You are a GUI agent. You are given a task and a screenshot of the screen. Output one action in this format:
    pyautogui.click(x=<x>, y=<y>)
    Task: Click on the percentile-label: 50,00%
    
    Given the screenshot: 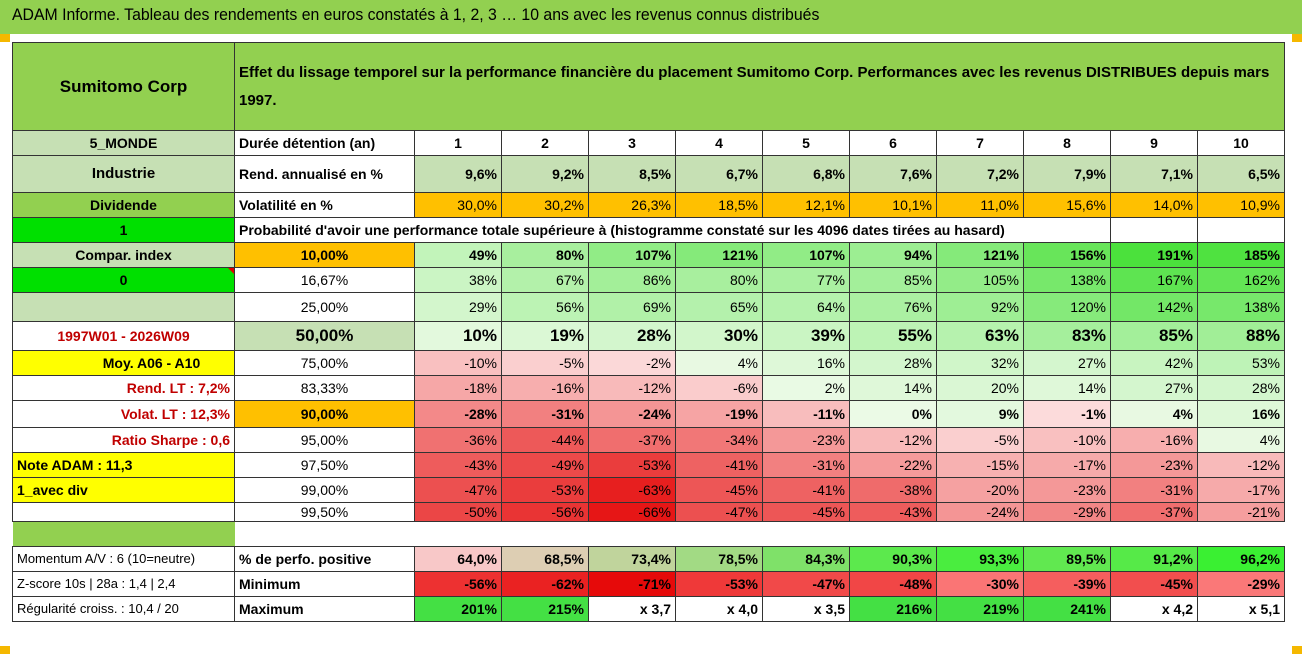 What is the action you would take?
    pyautogui.click(x=324, y=336)
    